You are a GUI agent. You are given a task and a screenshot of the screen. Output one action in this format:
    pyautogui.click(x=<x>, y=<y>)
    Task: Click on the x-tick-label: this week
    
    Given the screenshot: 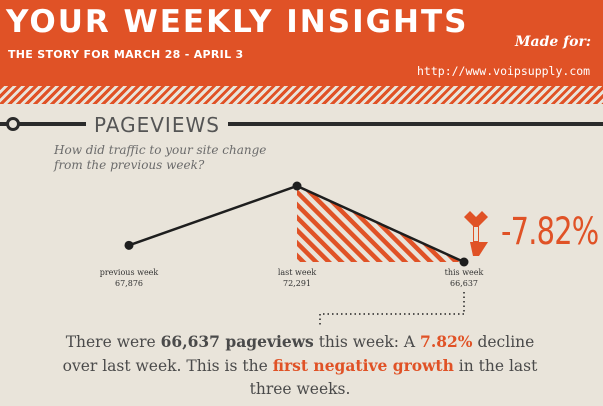 What is the action you would take?
    pyautogui.click(x=464, y=272)
    